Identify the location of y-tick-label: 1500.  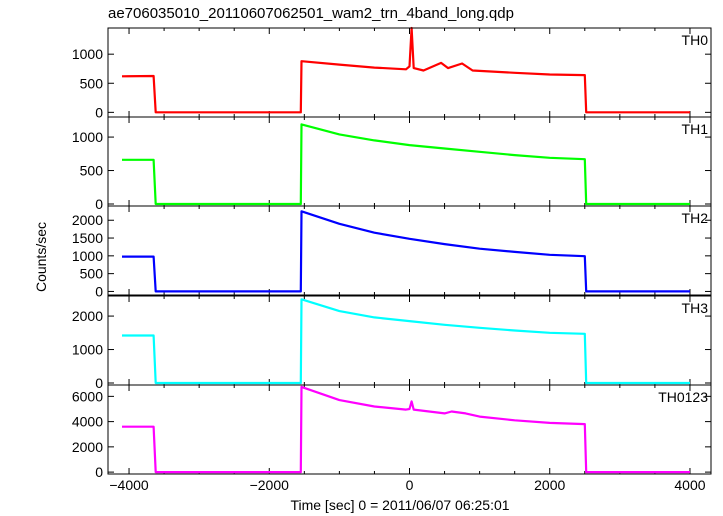
(87, 238).